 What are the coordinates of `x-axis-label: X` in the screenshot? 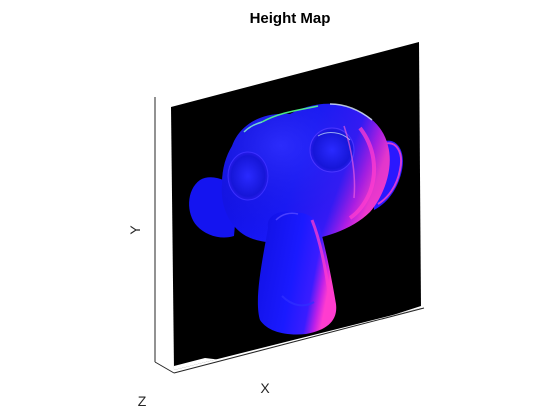 It's located at (265, 388).